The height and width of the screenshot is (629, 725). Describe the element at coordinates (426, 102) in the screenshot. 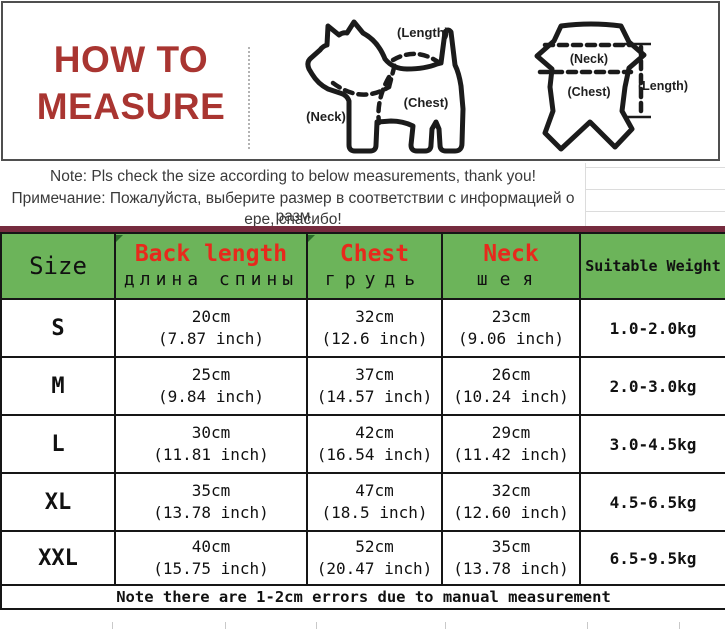

I see `dog-chest-label: (Chest)` at that location.